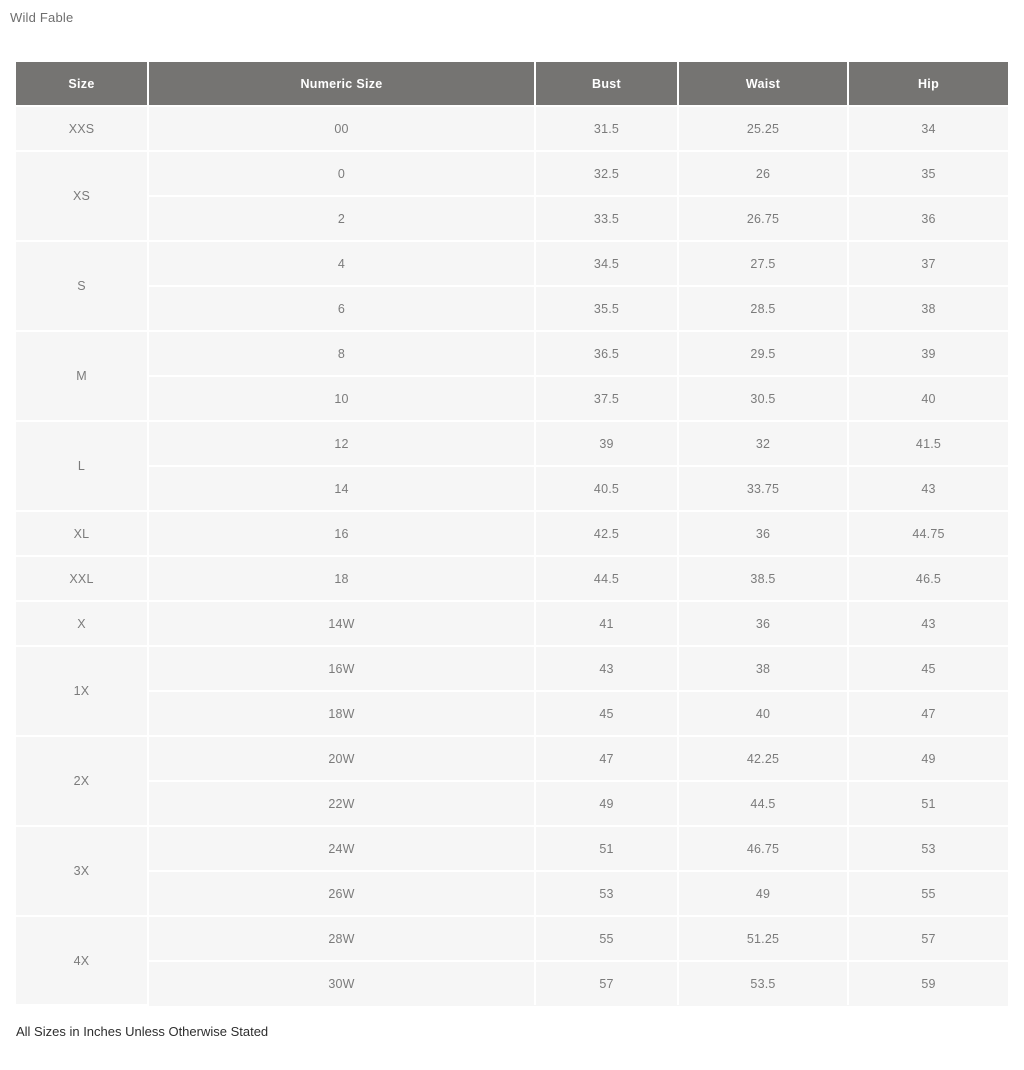  I want to click on table-row: 3X 24W 51 46.75 53, so click(512, 871).